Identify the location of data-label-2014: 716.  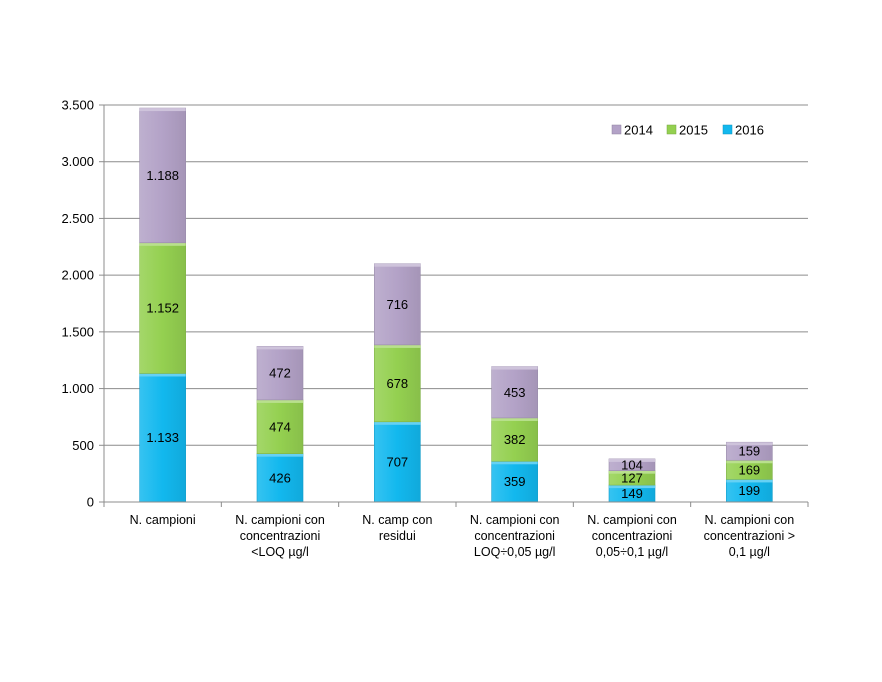
(397, 304).